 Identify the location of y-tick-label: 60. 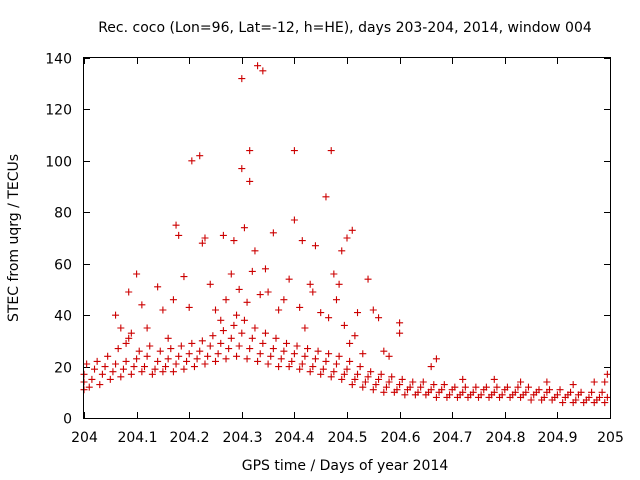
(63, 266).